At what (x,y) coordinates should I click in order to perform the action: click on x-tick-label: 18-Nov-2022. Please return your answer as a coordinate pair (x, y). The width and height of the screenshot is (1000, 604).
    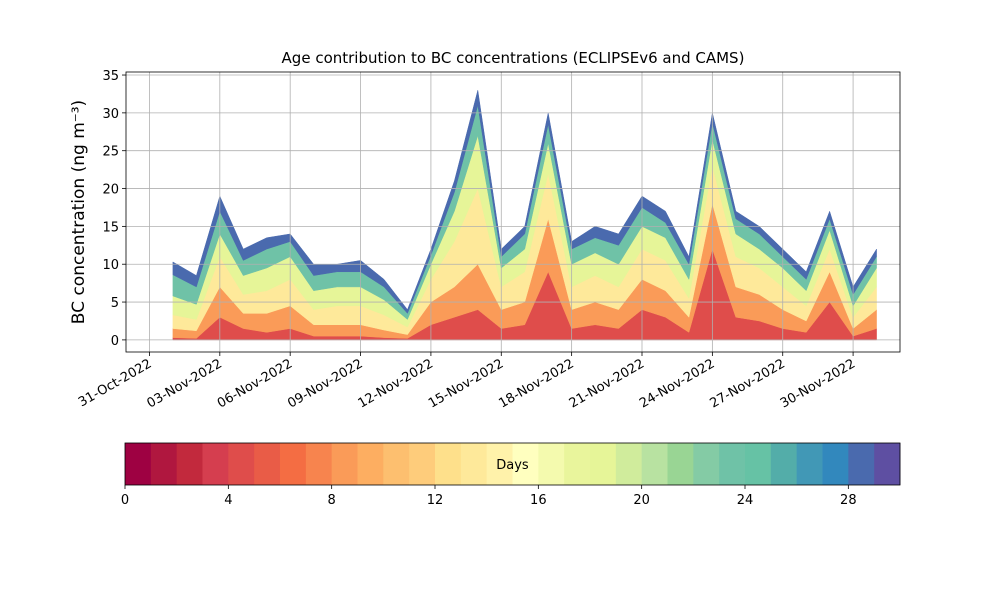
    Looking at the image, I should click on (536, 383).